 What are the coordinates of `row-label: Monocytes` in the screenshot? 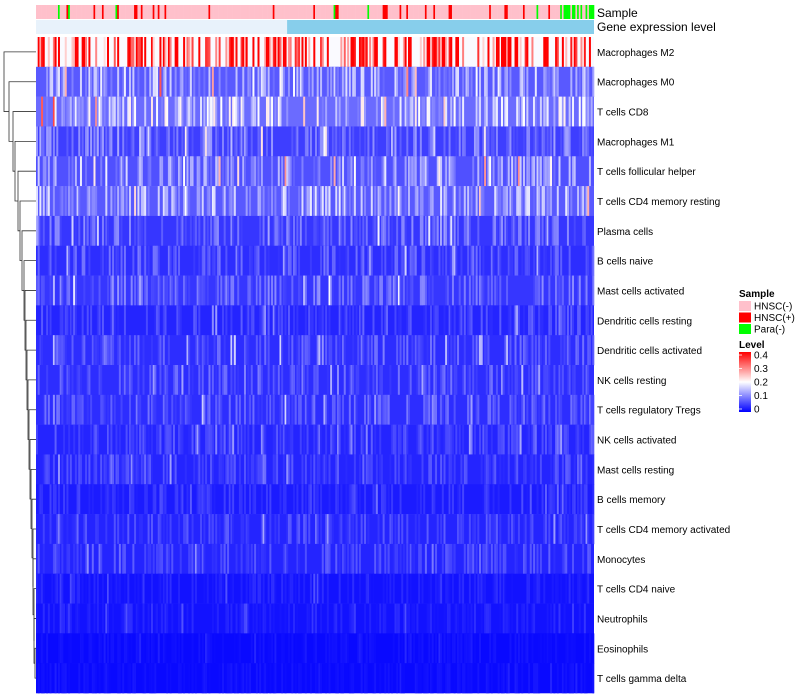 It's located at (621, 560).